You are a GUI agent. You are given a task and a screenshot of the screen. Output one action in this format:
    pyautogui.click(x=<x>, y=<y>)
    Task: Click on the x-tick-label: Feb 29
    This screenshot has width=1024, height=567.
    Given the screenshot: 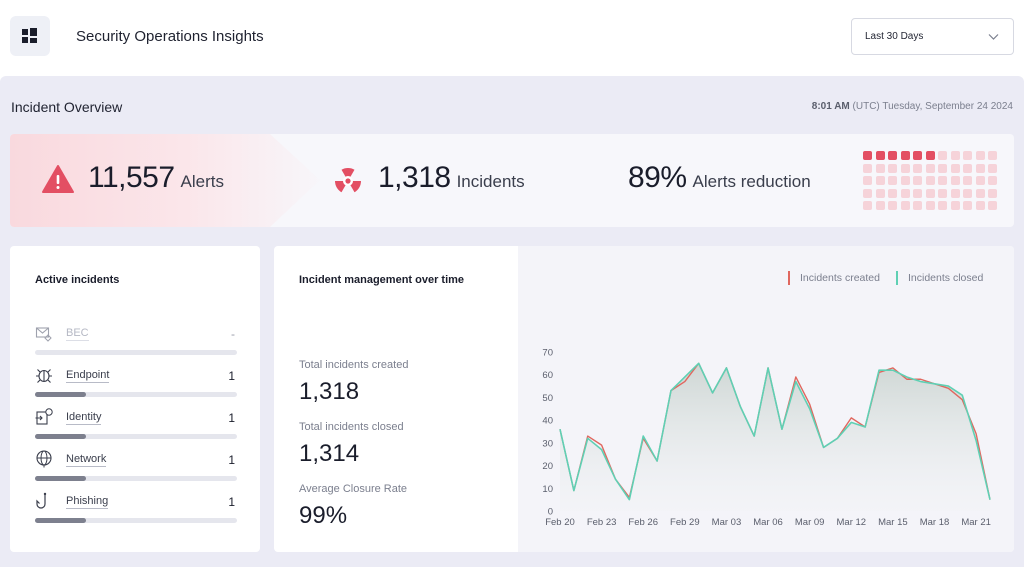 What is the action you would take?
    pyautogui.click(x=685, y=522)
    